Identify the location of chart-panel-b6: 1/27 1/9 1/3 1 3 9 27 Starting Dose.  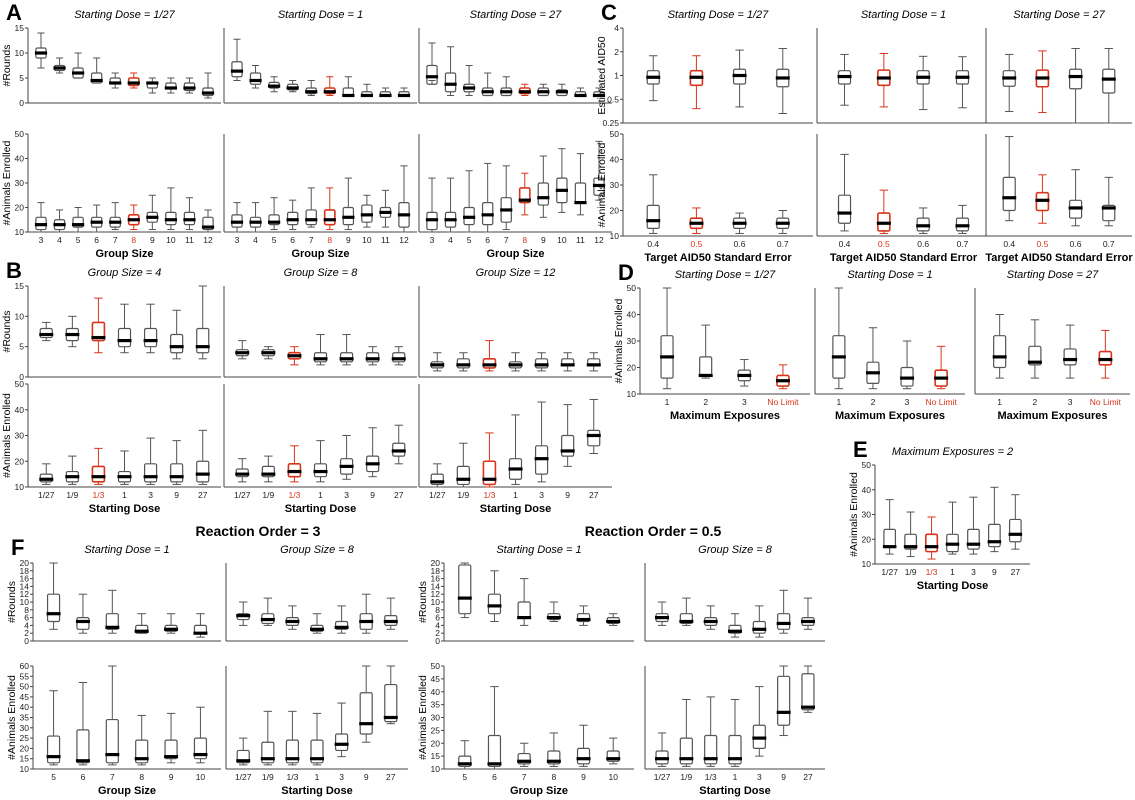
(515, 449).